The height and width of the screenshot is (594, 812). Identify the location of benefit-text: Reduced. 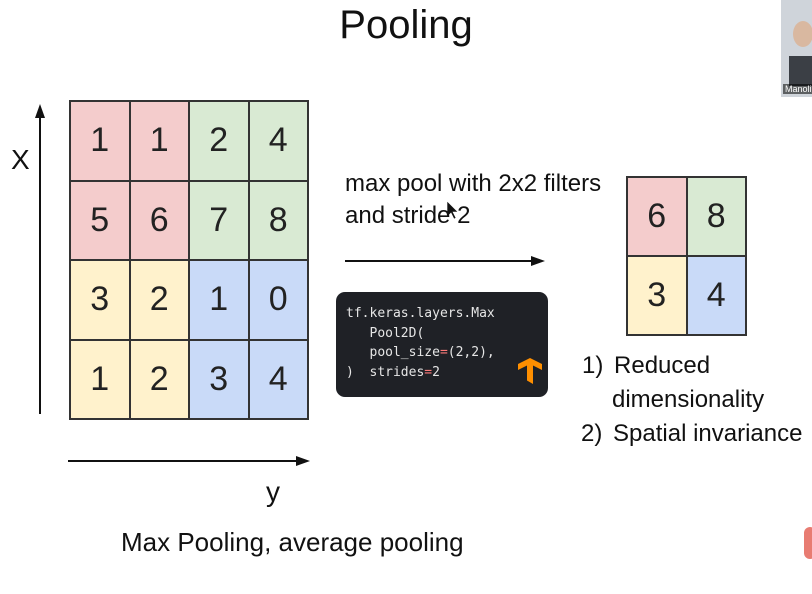
(662, 365).